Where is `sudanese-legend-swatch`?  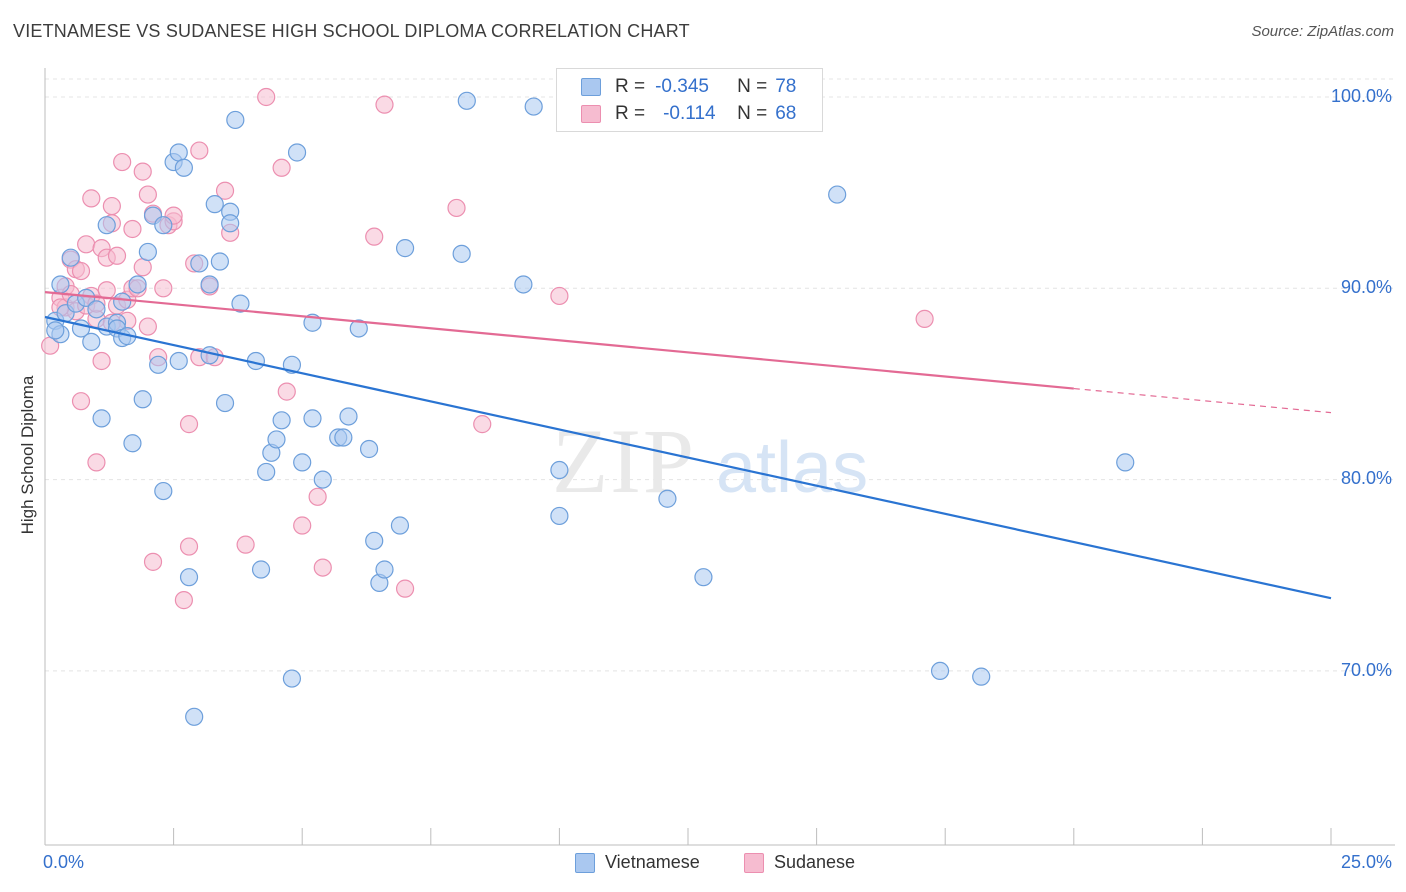 sudanese-legend-swatch is located at coordinates (754, 862).